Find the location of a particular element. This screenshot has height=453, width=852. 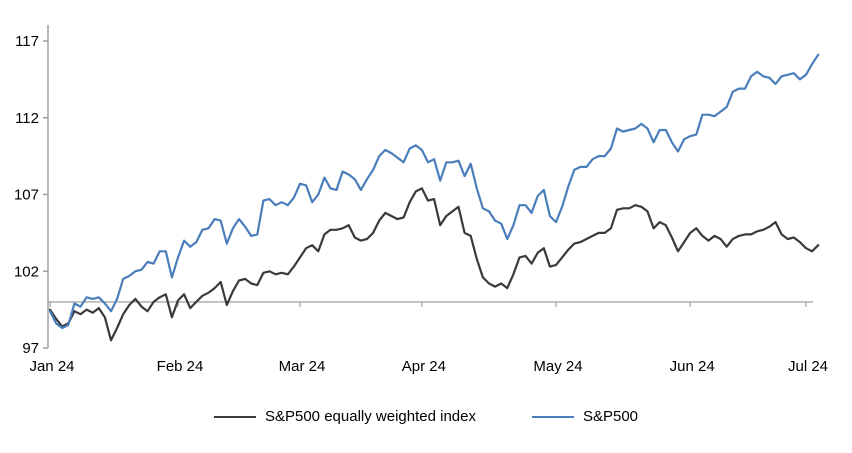

legend-item-equal-weight: S&P500 equally weighted index is located at coordinates (344, 416).